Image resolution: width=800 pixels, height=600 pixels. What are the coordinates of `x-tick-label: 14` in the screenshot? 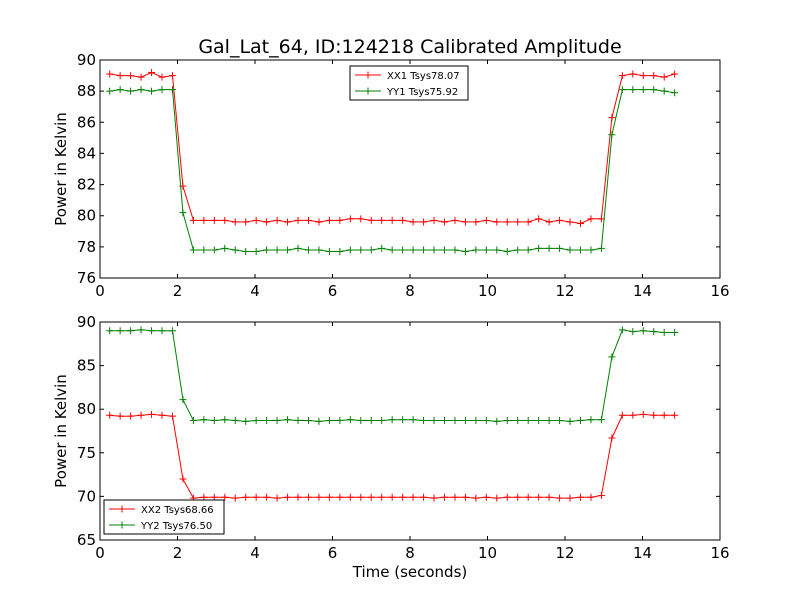 It's located at (642, 291).